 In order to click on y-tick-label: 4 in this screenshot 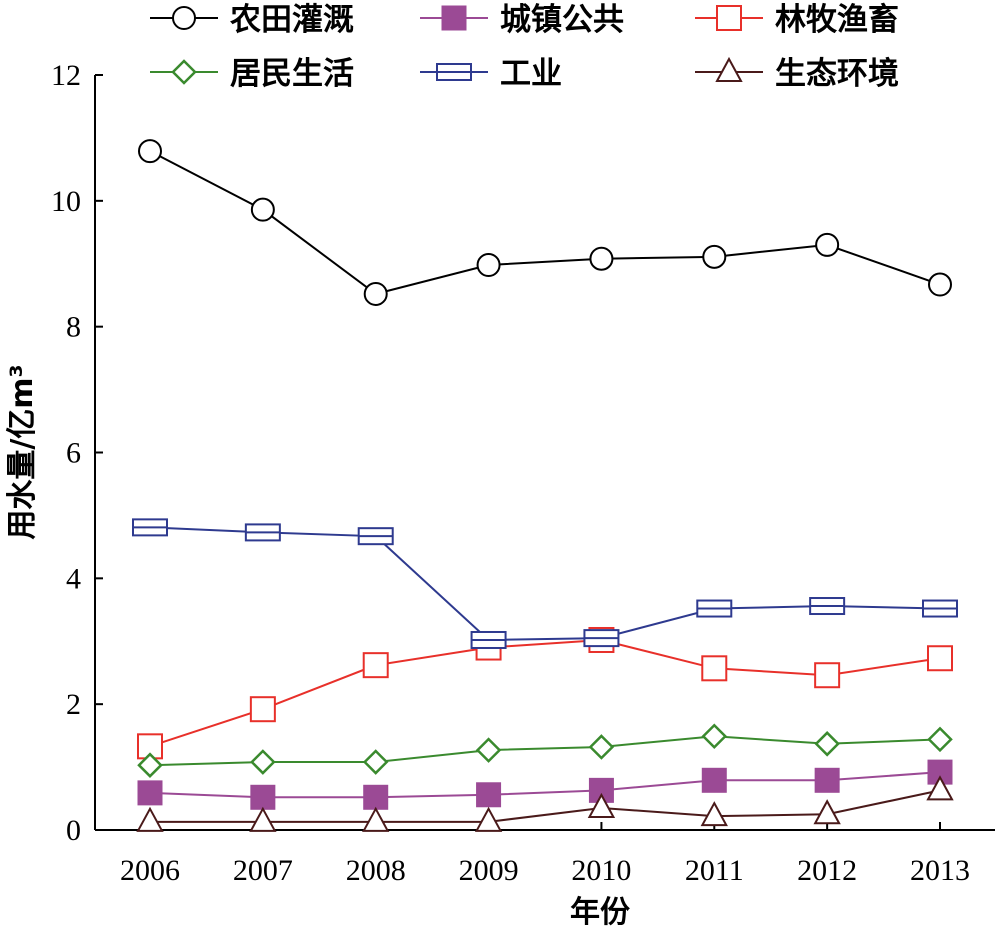, I will do `click(73, 578)`.